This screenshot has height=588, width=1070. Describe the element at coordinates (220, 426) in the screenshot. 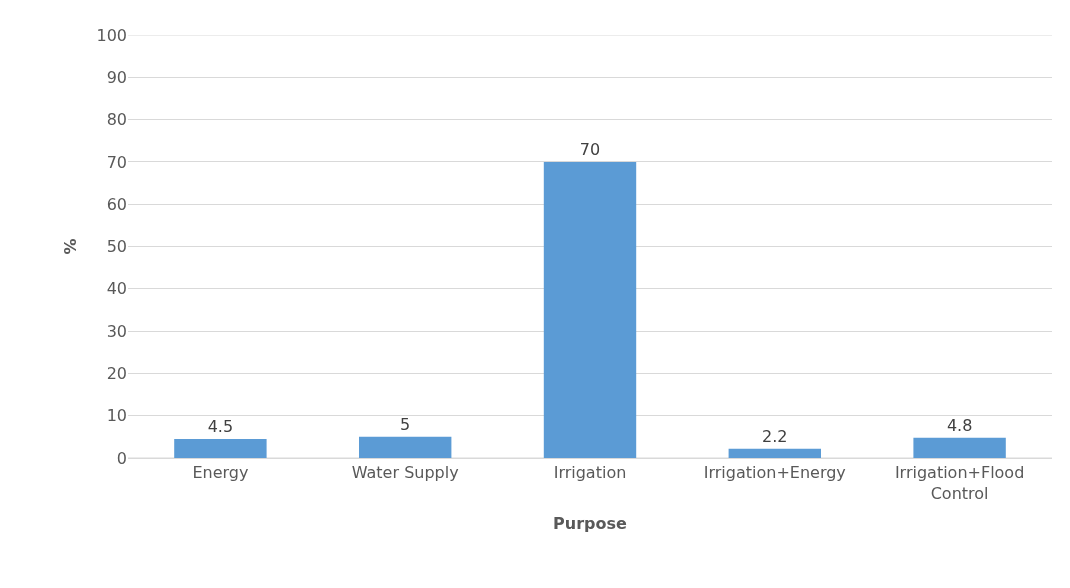

I see `data-label: 4.5` at that location.